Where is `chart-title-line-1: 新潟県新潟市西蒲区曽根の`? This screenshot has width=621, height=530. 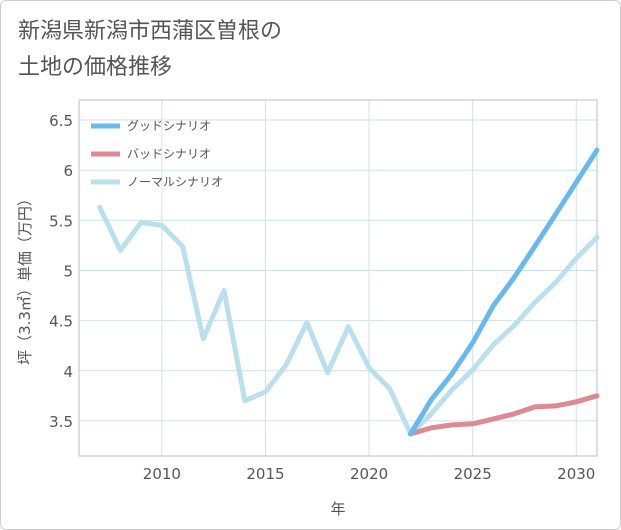 chart-title-line-1: 新潟県新潟市西蒲区曽根の is located at coordinates (150, 31).